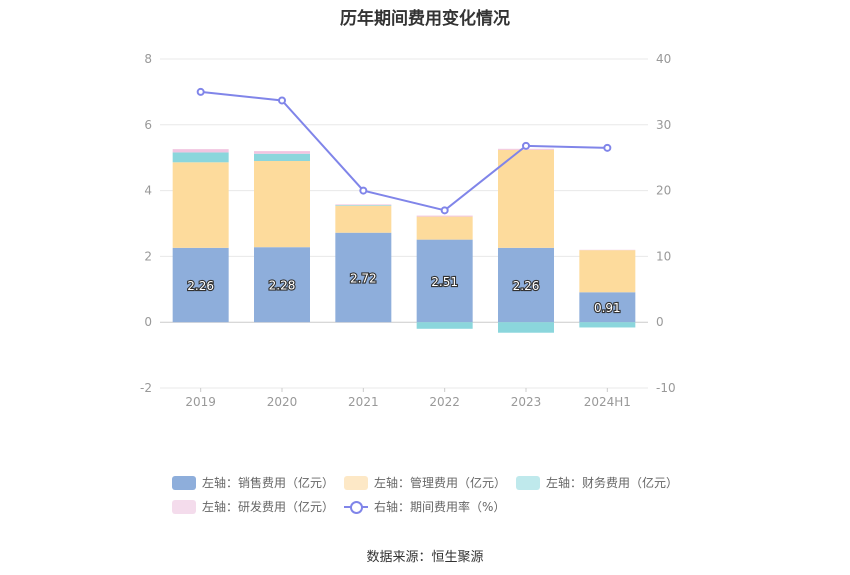 The image size is (850, 575). I want to click on data-source: 数据来源：恒生聚源, so click(425, 557).